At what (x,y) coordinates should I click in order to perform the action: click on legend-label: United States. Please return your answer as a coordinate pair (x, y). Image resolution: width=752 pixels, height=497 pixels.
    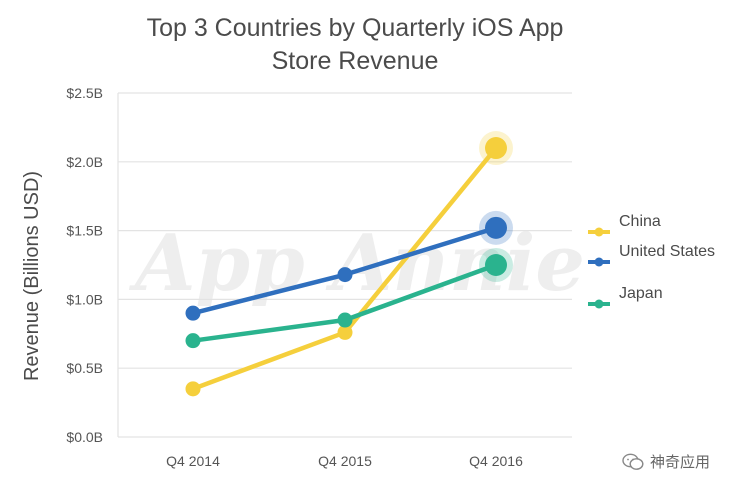
    Looking at the image, I should click on (667, 251).